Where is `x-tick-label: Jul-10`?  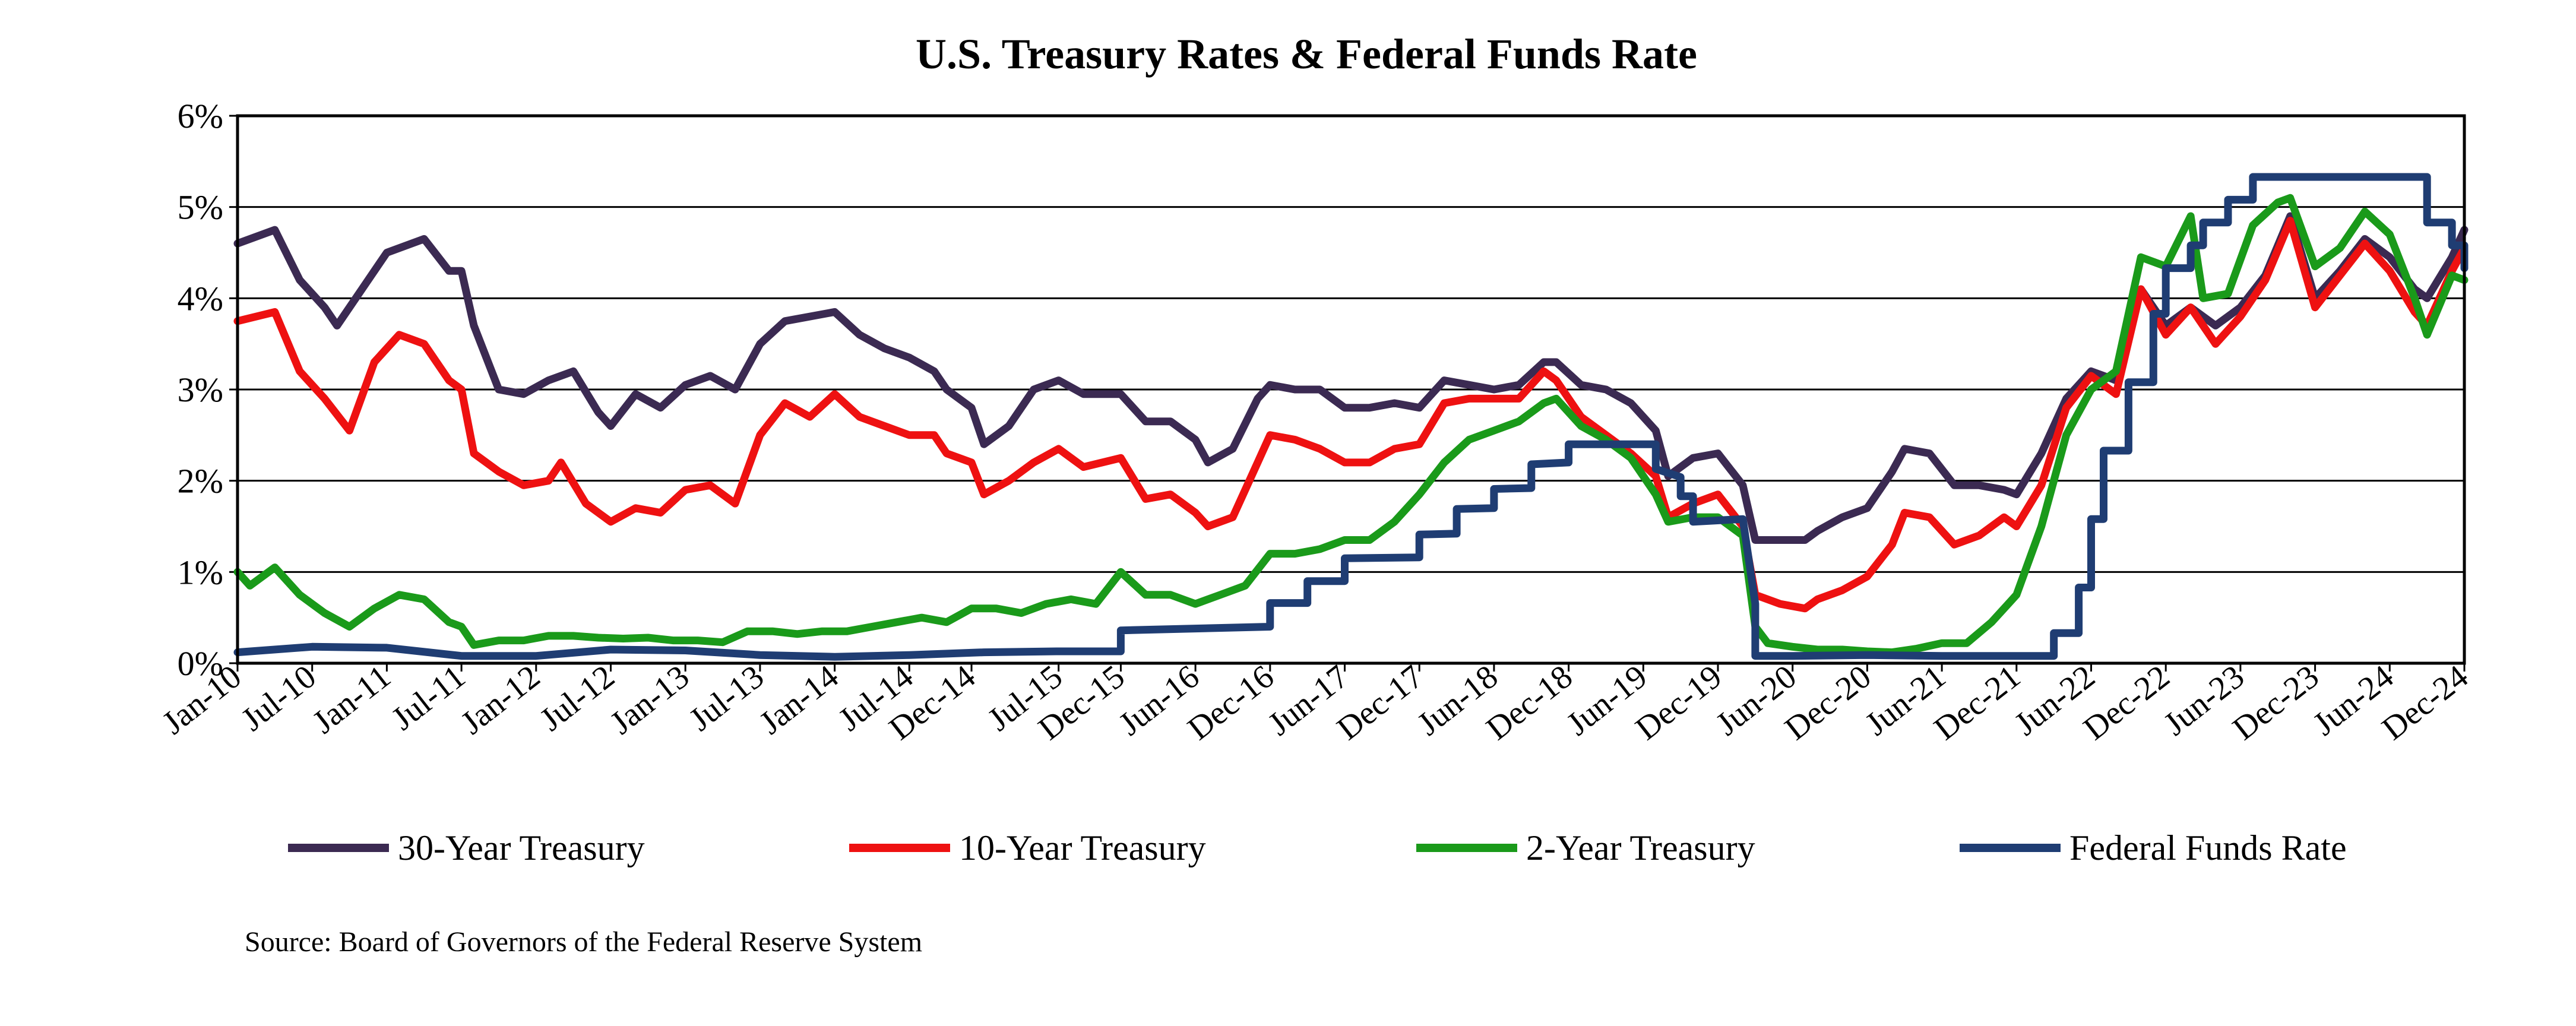
x-tick-label: Jul-10 is located at coordinates (278, 698).